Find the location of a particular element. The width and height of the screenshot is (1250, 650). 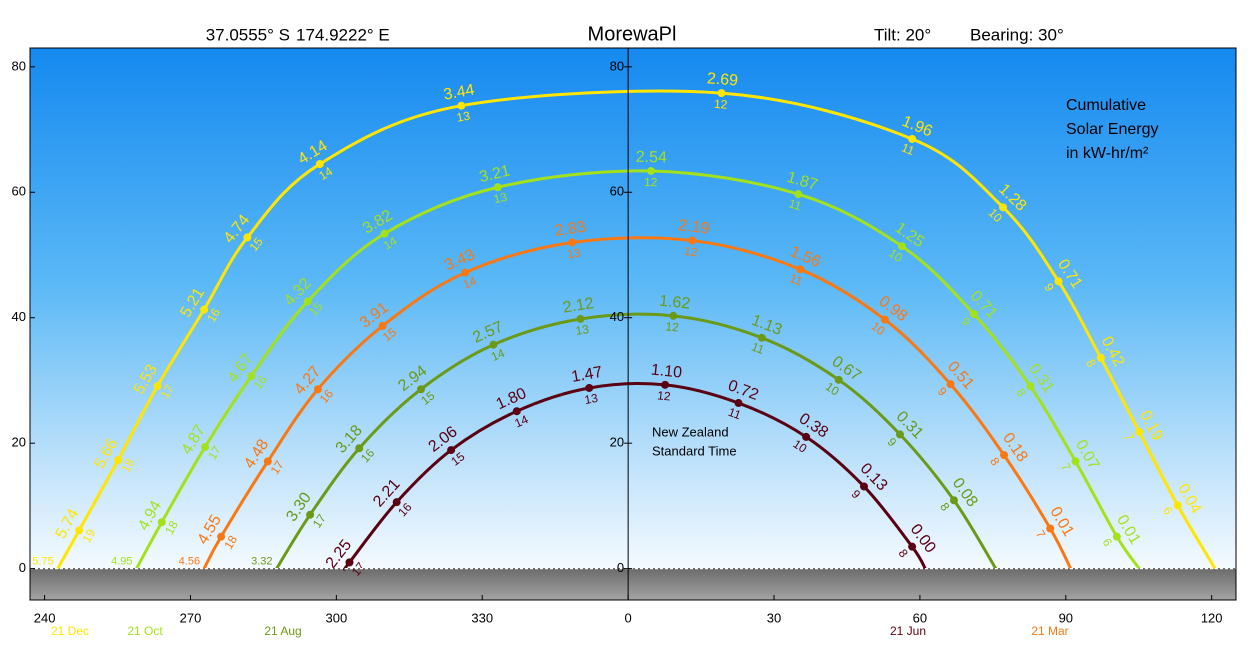

y-tick-label: 40 is located at coordinates (19, 316).